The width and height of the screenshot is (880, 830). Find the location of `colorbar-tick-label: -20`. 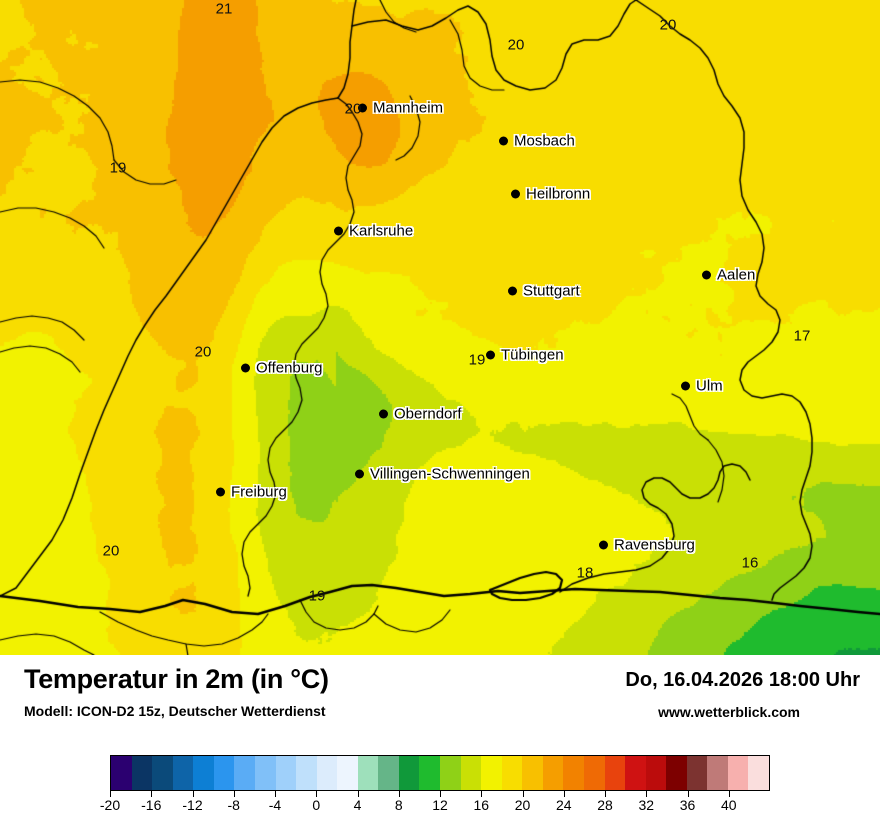

colorbar-tick-label: -20 is located at coordinates (110, 805).